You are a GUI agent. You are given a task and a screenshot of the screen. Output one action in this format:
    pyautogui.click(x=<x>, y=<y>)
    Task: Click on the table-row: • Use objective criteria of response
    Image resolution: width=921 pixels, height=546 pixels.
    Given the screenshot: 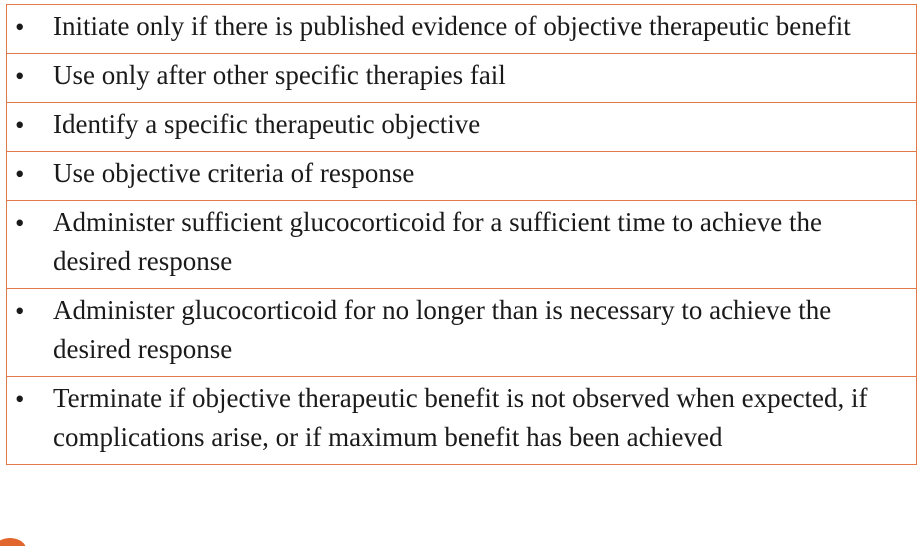 What is the action you would take?
    pyautogui.click(x=461, y=176)
    